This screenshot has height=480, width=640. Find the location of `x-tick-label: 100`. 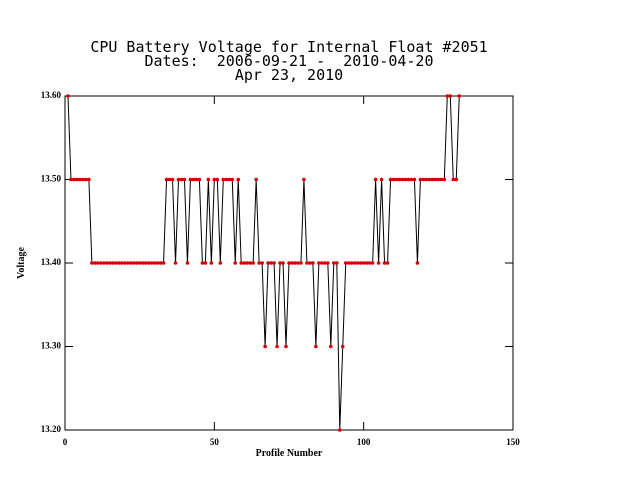

x-tick-label: 100 is located at coordinates (364, 442).